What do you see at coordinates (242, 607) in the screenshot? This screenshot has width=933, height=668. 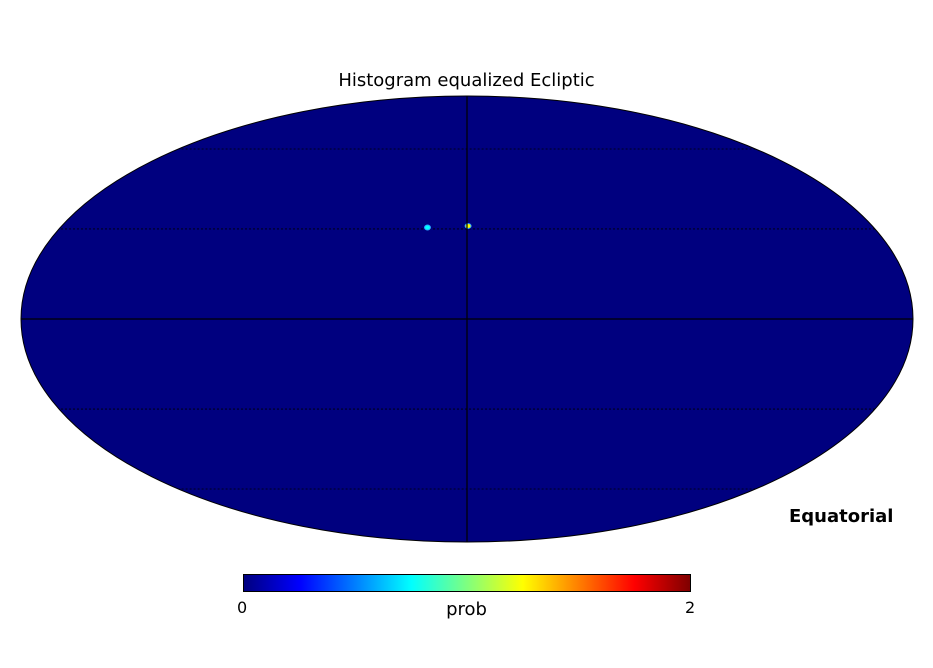 I see `colorbar-min-label: 0` at bounding box center [242, 607].